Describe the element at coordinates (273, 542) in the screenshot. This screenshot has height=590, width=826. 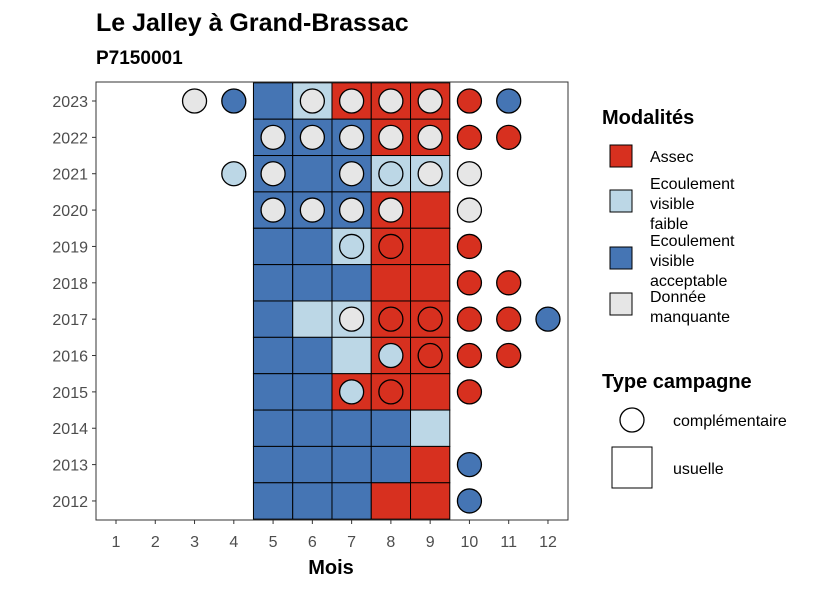
I see `x-tick-label-5: 5` at that location.